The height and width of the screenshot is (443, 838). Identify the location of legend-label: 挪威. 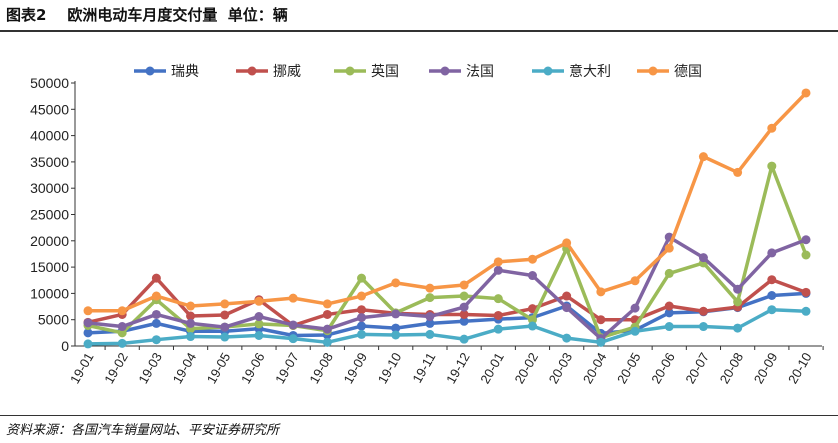
(287, 72).